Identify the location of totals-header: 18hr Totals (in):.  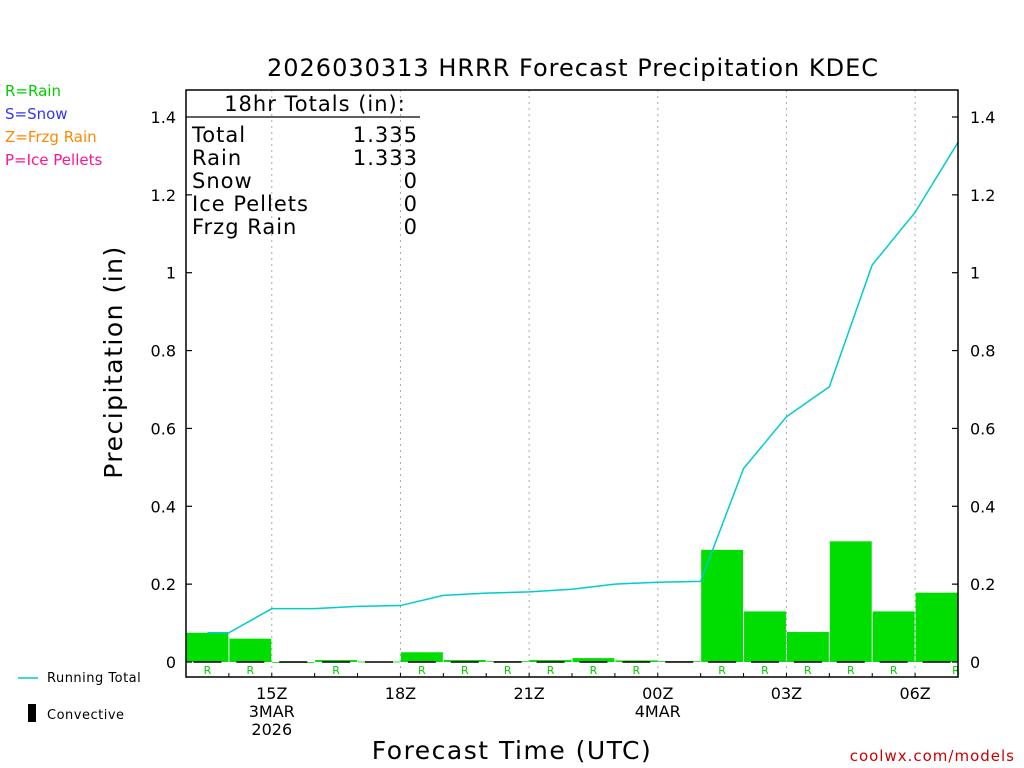
(315, 104).